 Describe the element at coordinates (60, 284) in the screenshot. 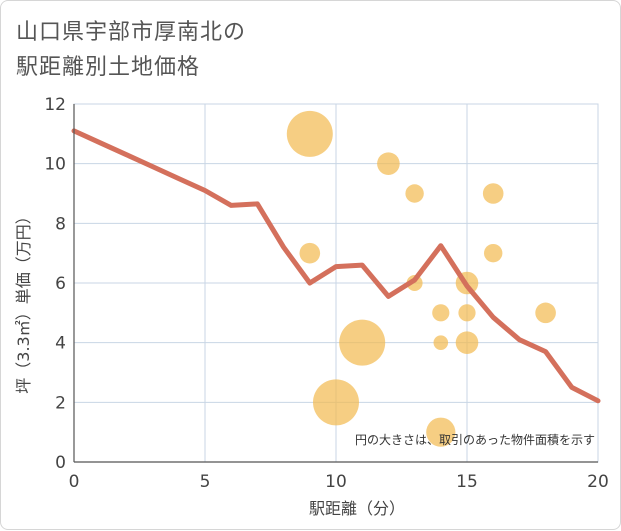

I see `y-tick-label: 6` at that location.